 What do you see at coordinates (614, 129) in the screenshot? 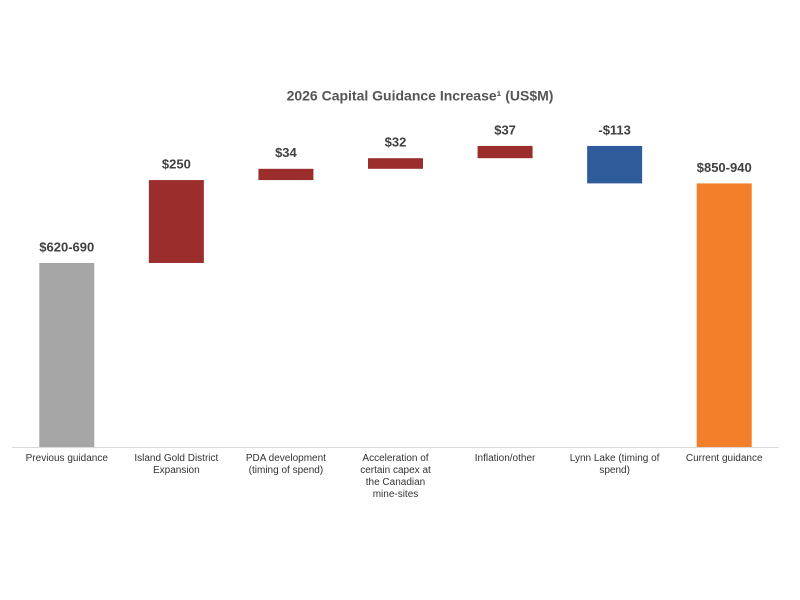
I see `value-label: -$113` at bounding box center [614, 129].